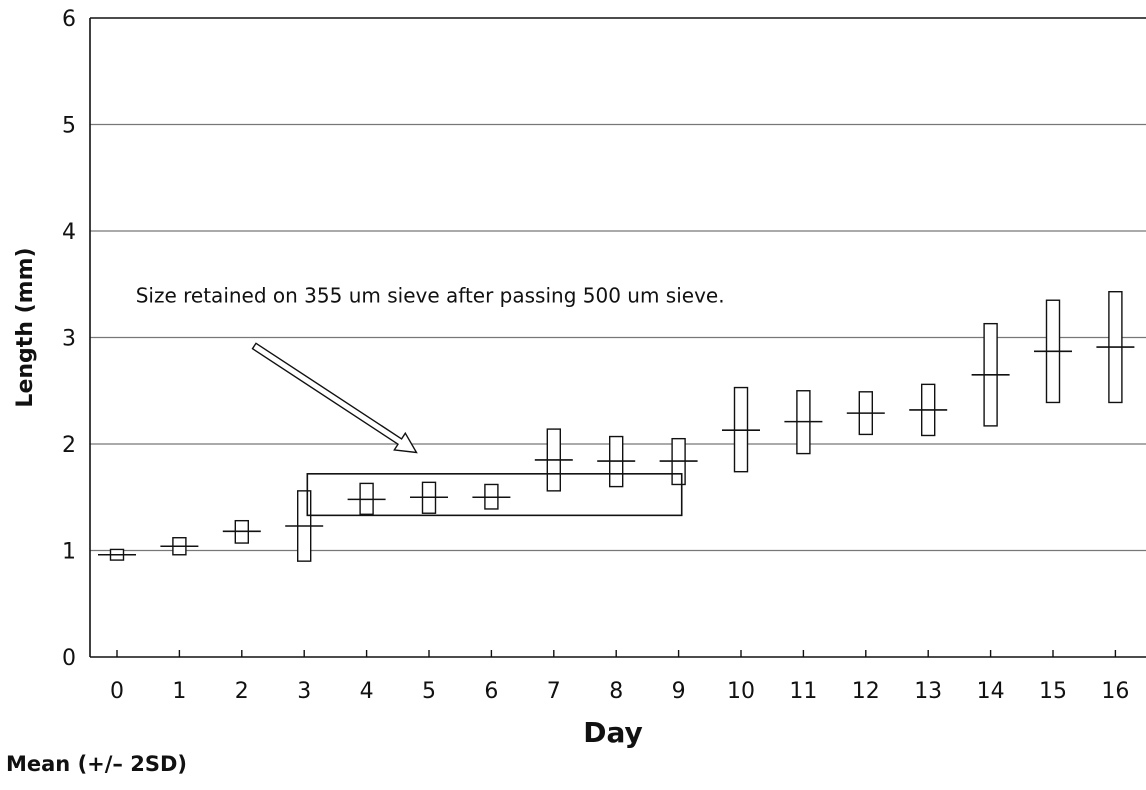 The height and width of the screenshot is (790, 1146). Describe the element at coordinates (69, 232) in the screenshot. I see `y-tick-label: 4` at that location.